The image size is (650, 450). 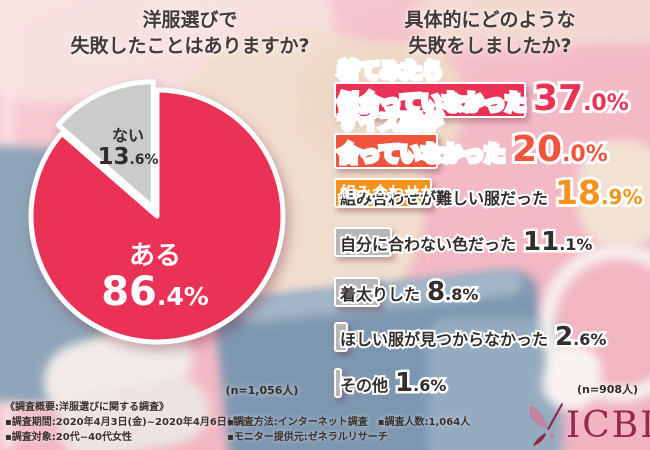 What do you see at coordinates (598, 192) in the screenshot?
I see `bar-value: 18.9%` at bounding box center [598, 192].